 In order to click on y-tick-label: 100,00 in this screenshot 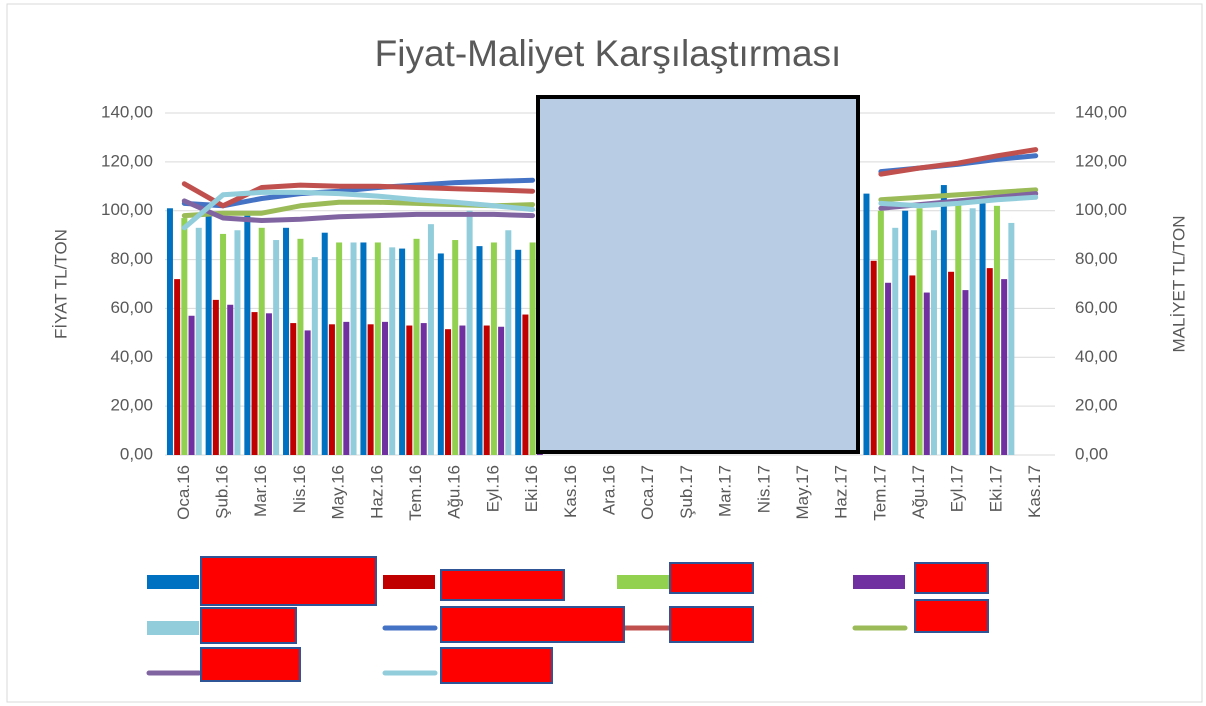, I will do `click(127, 209)`.